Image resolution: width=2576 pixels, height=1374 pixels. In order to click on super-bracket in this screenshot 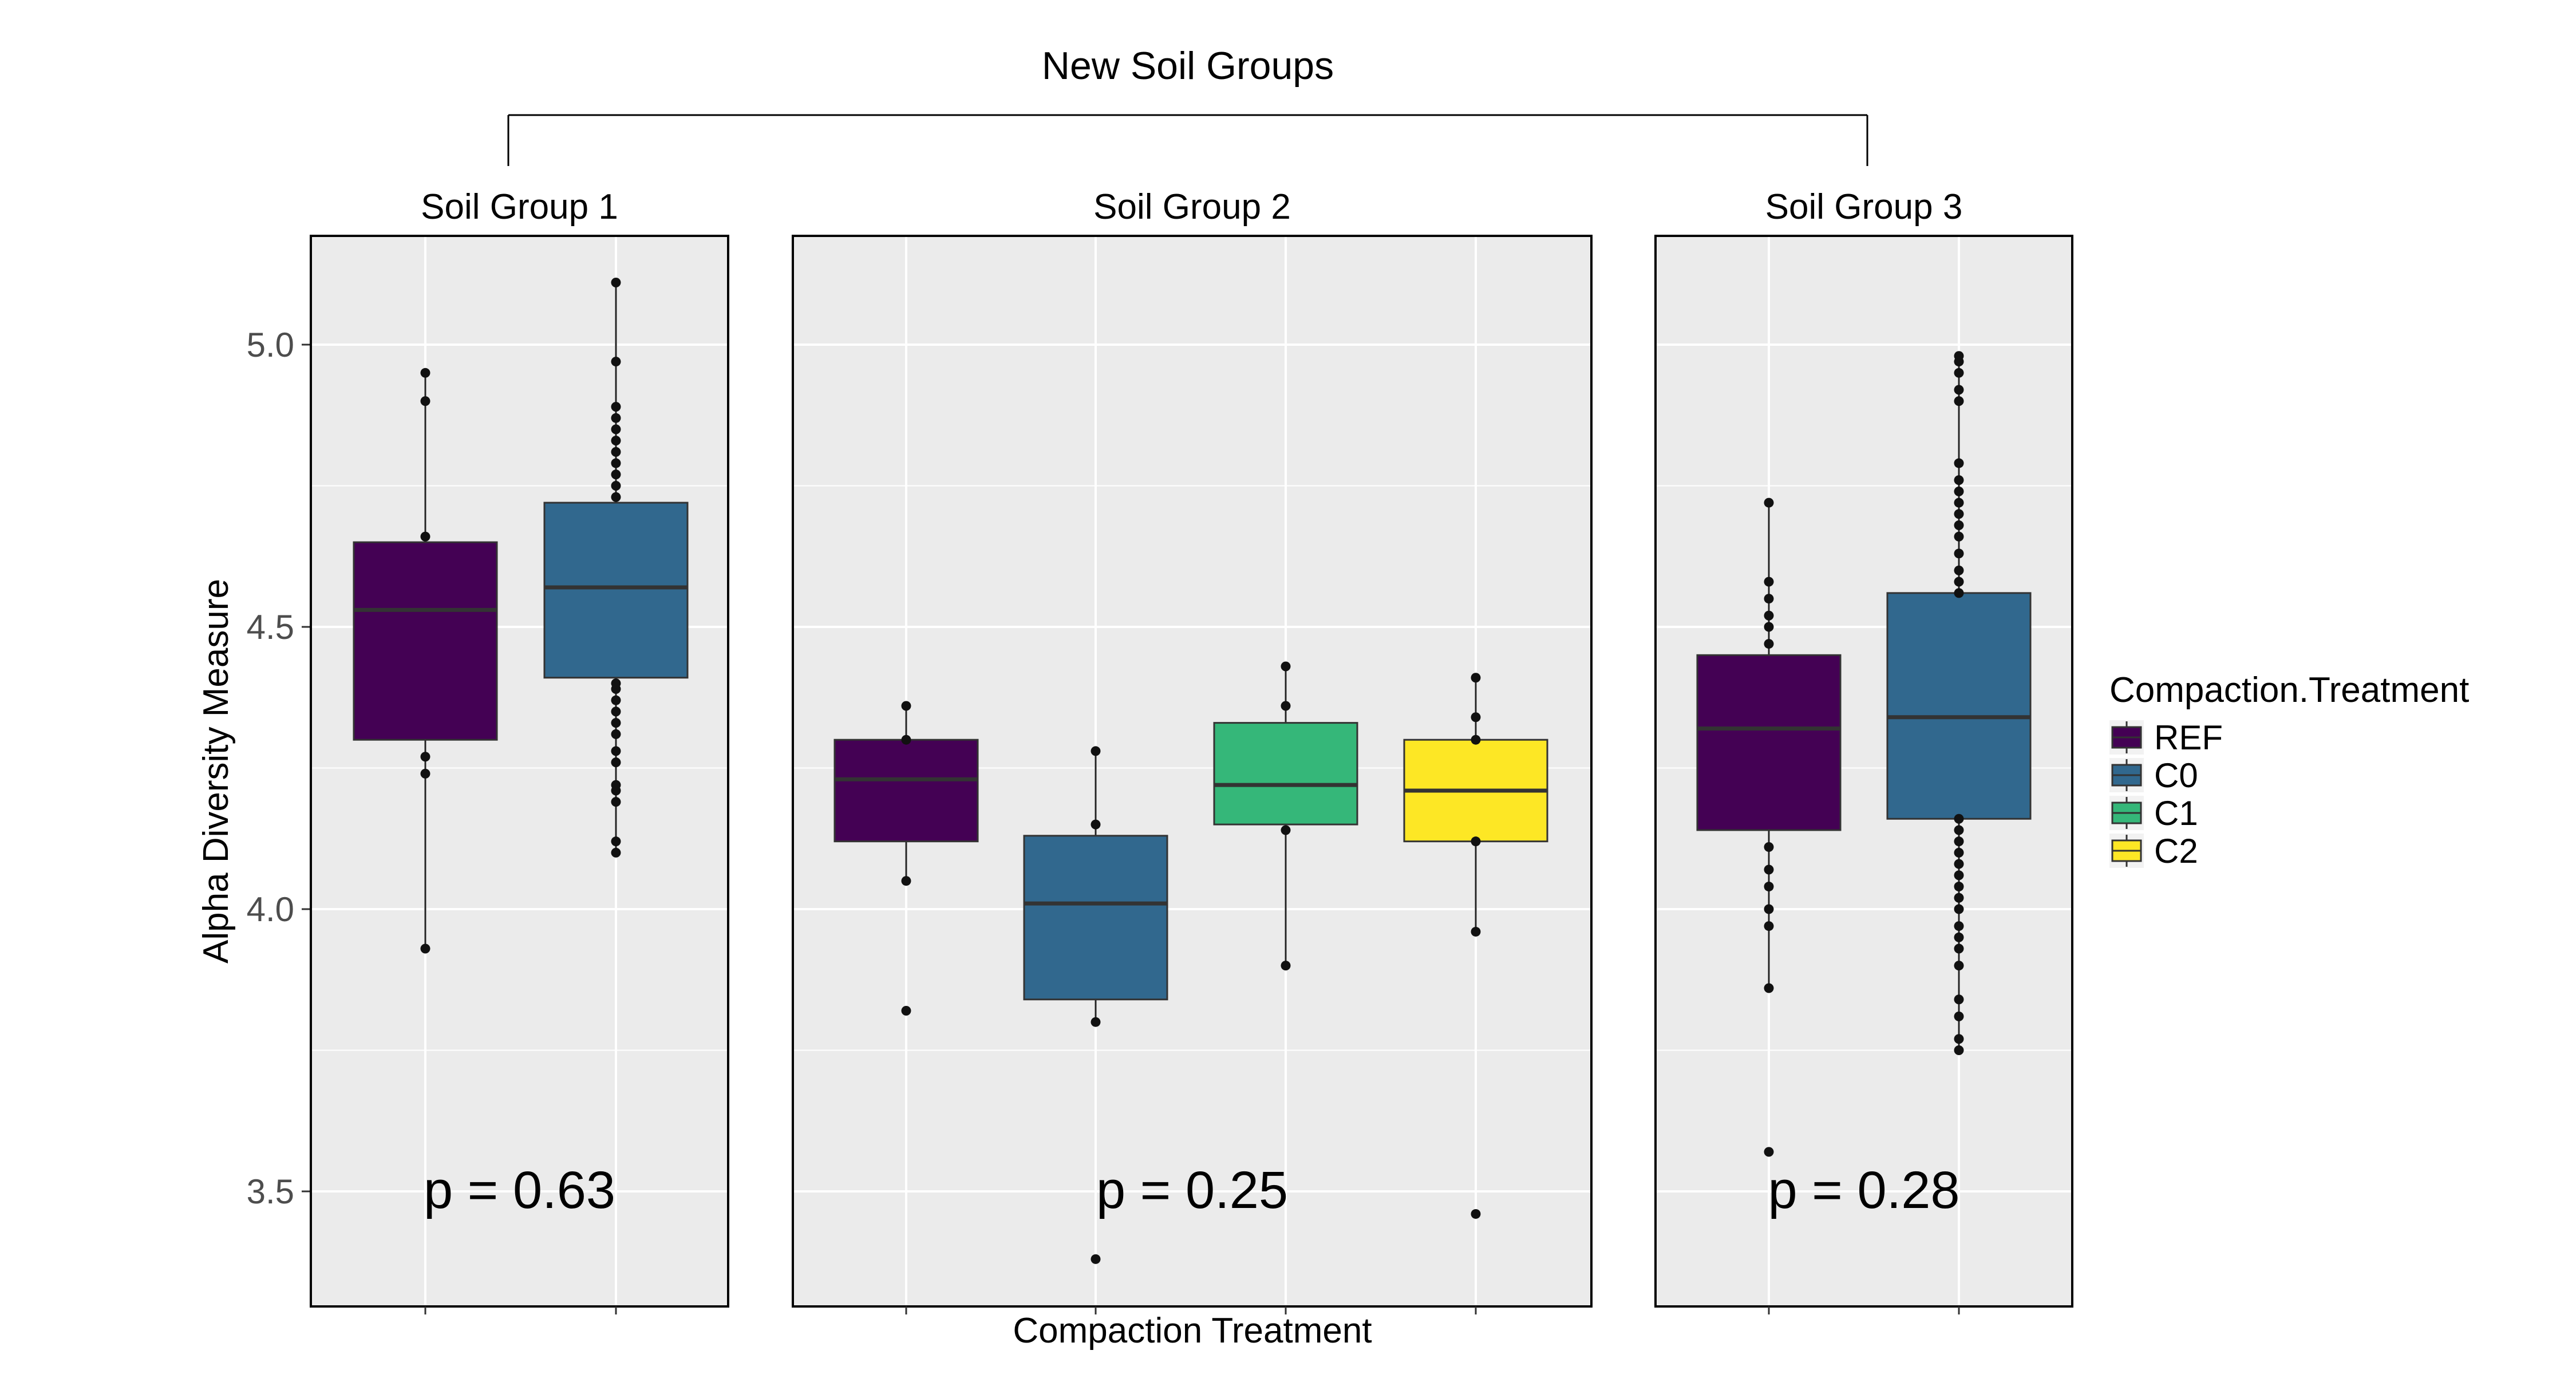, I will do `click(1187, 140)`.